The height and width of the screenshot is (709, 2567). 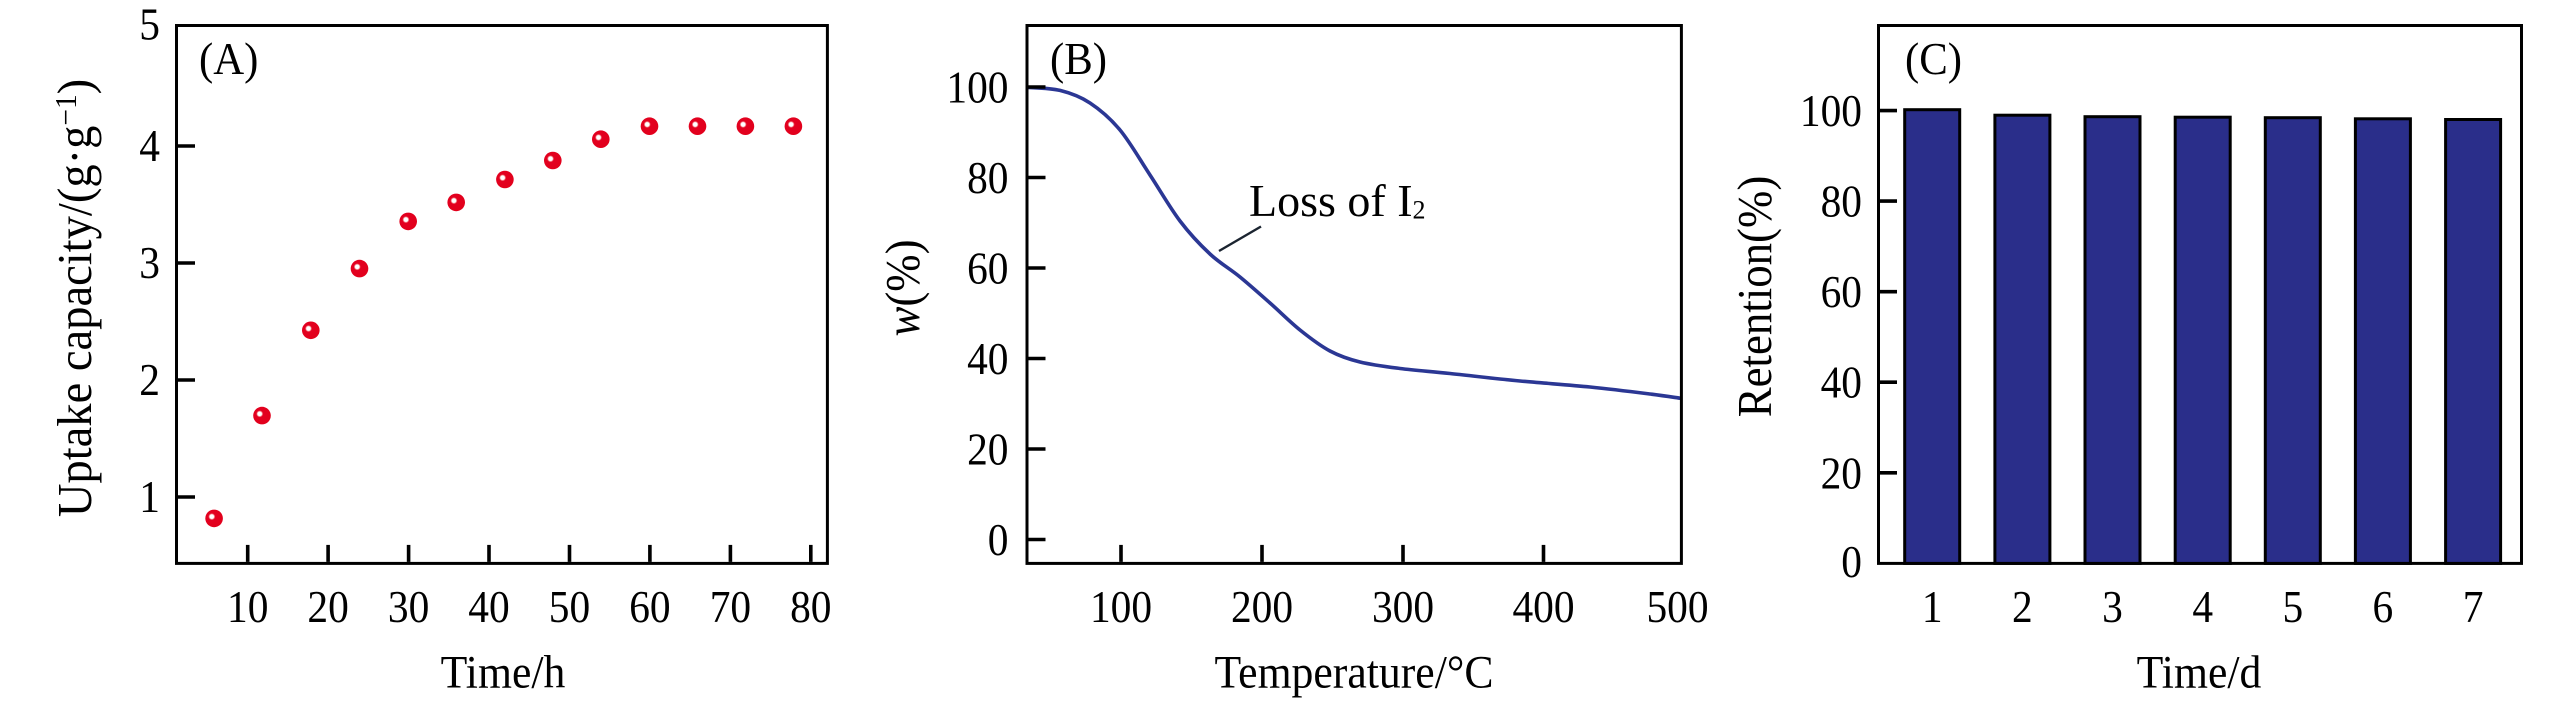 I want to click on svg-text: Uptake capacity/(g·g−1), so click(x=75, y=298).